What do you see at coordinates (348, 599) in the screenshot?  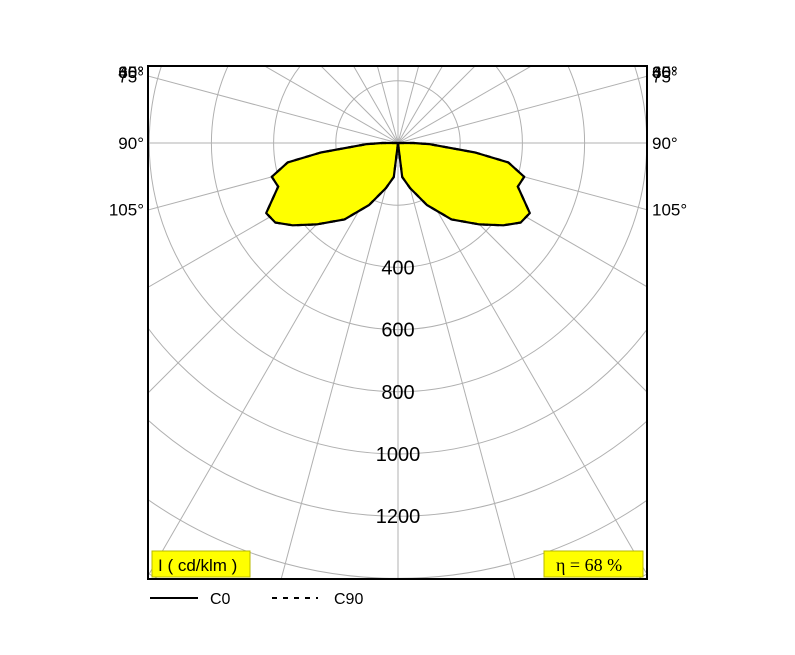 I see `legend-c90-label: C90` at bounding box center [348, 599].